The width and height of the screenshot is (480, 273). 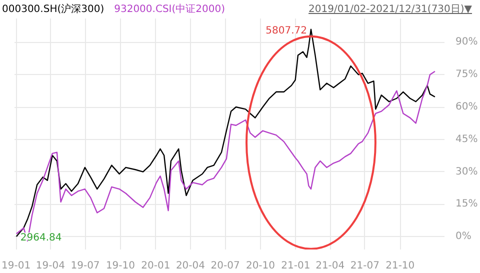 What do you see at coordinates (41, 238) in the screenshot?
I see `annotation: 2964.84` at bounding box center [41, 238].